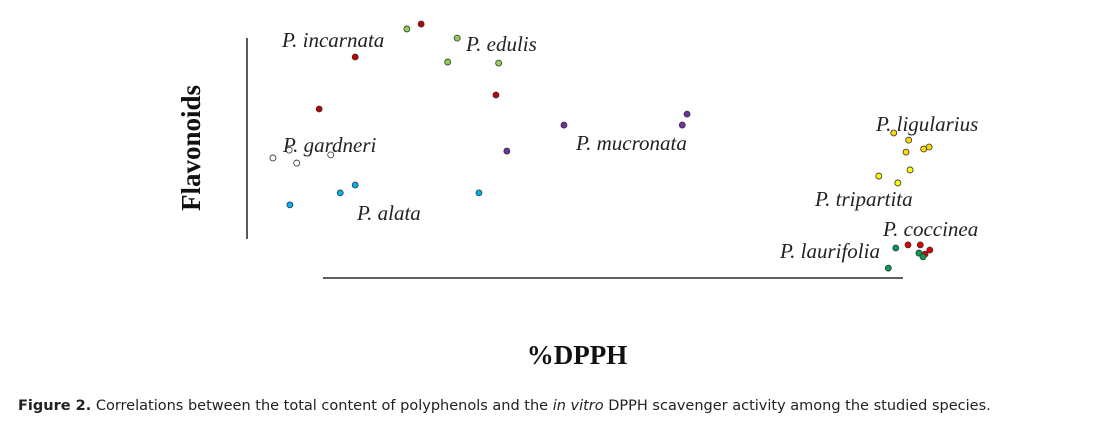 Image resolution: width=1112 pixels, height=422 pixels. Describe the element at coordinates (332, 40) in the screenshot. I see `series-label: P. incarnata` at that location.